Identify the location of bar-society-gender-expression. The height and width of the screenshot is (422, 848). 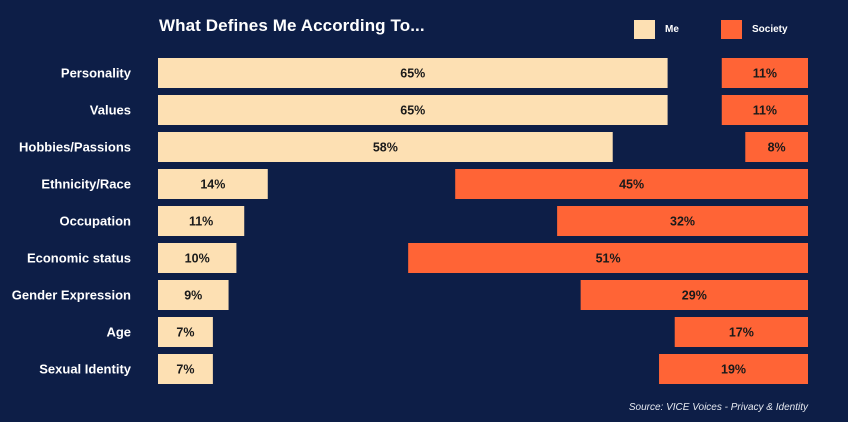
(694, 295).